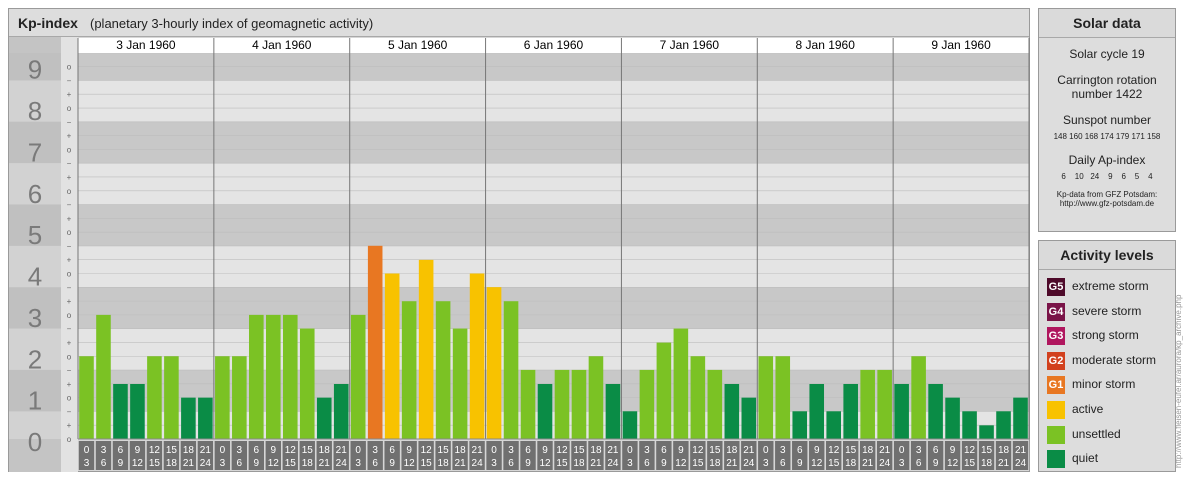 The width and height of the screenshot is (1184, 480). What do you see at coordinates (553, 45) in the screenshot?
I see `day-header-strip` at bounding box center [553, 45].